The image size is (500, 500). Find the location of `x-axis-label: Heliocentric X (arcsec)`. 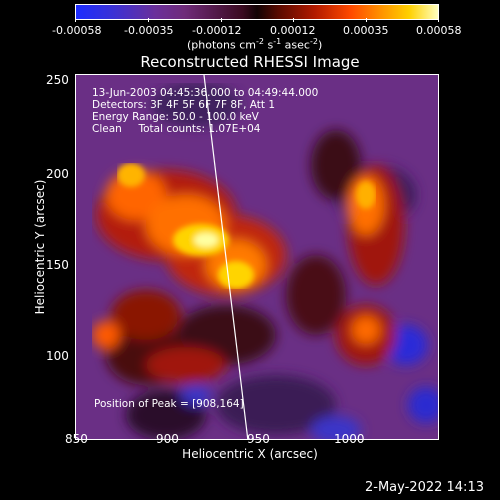

x-axis-label: Heliocentric X (arcsec) is located at coordinates (250, 454).